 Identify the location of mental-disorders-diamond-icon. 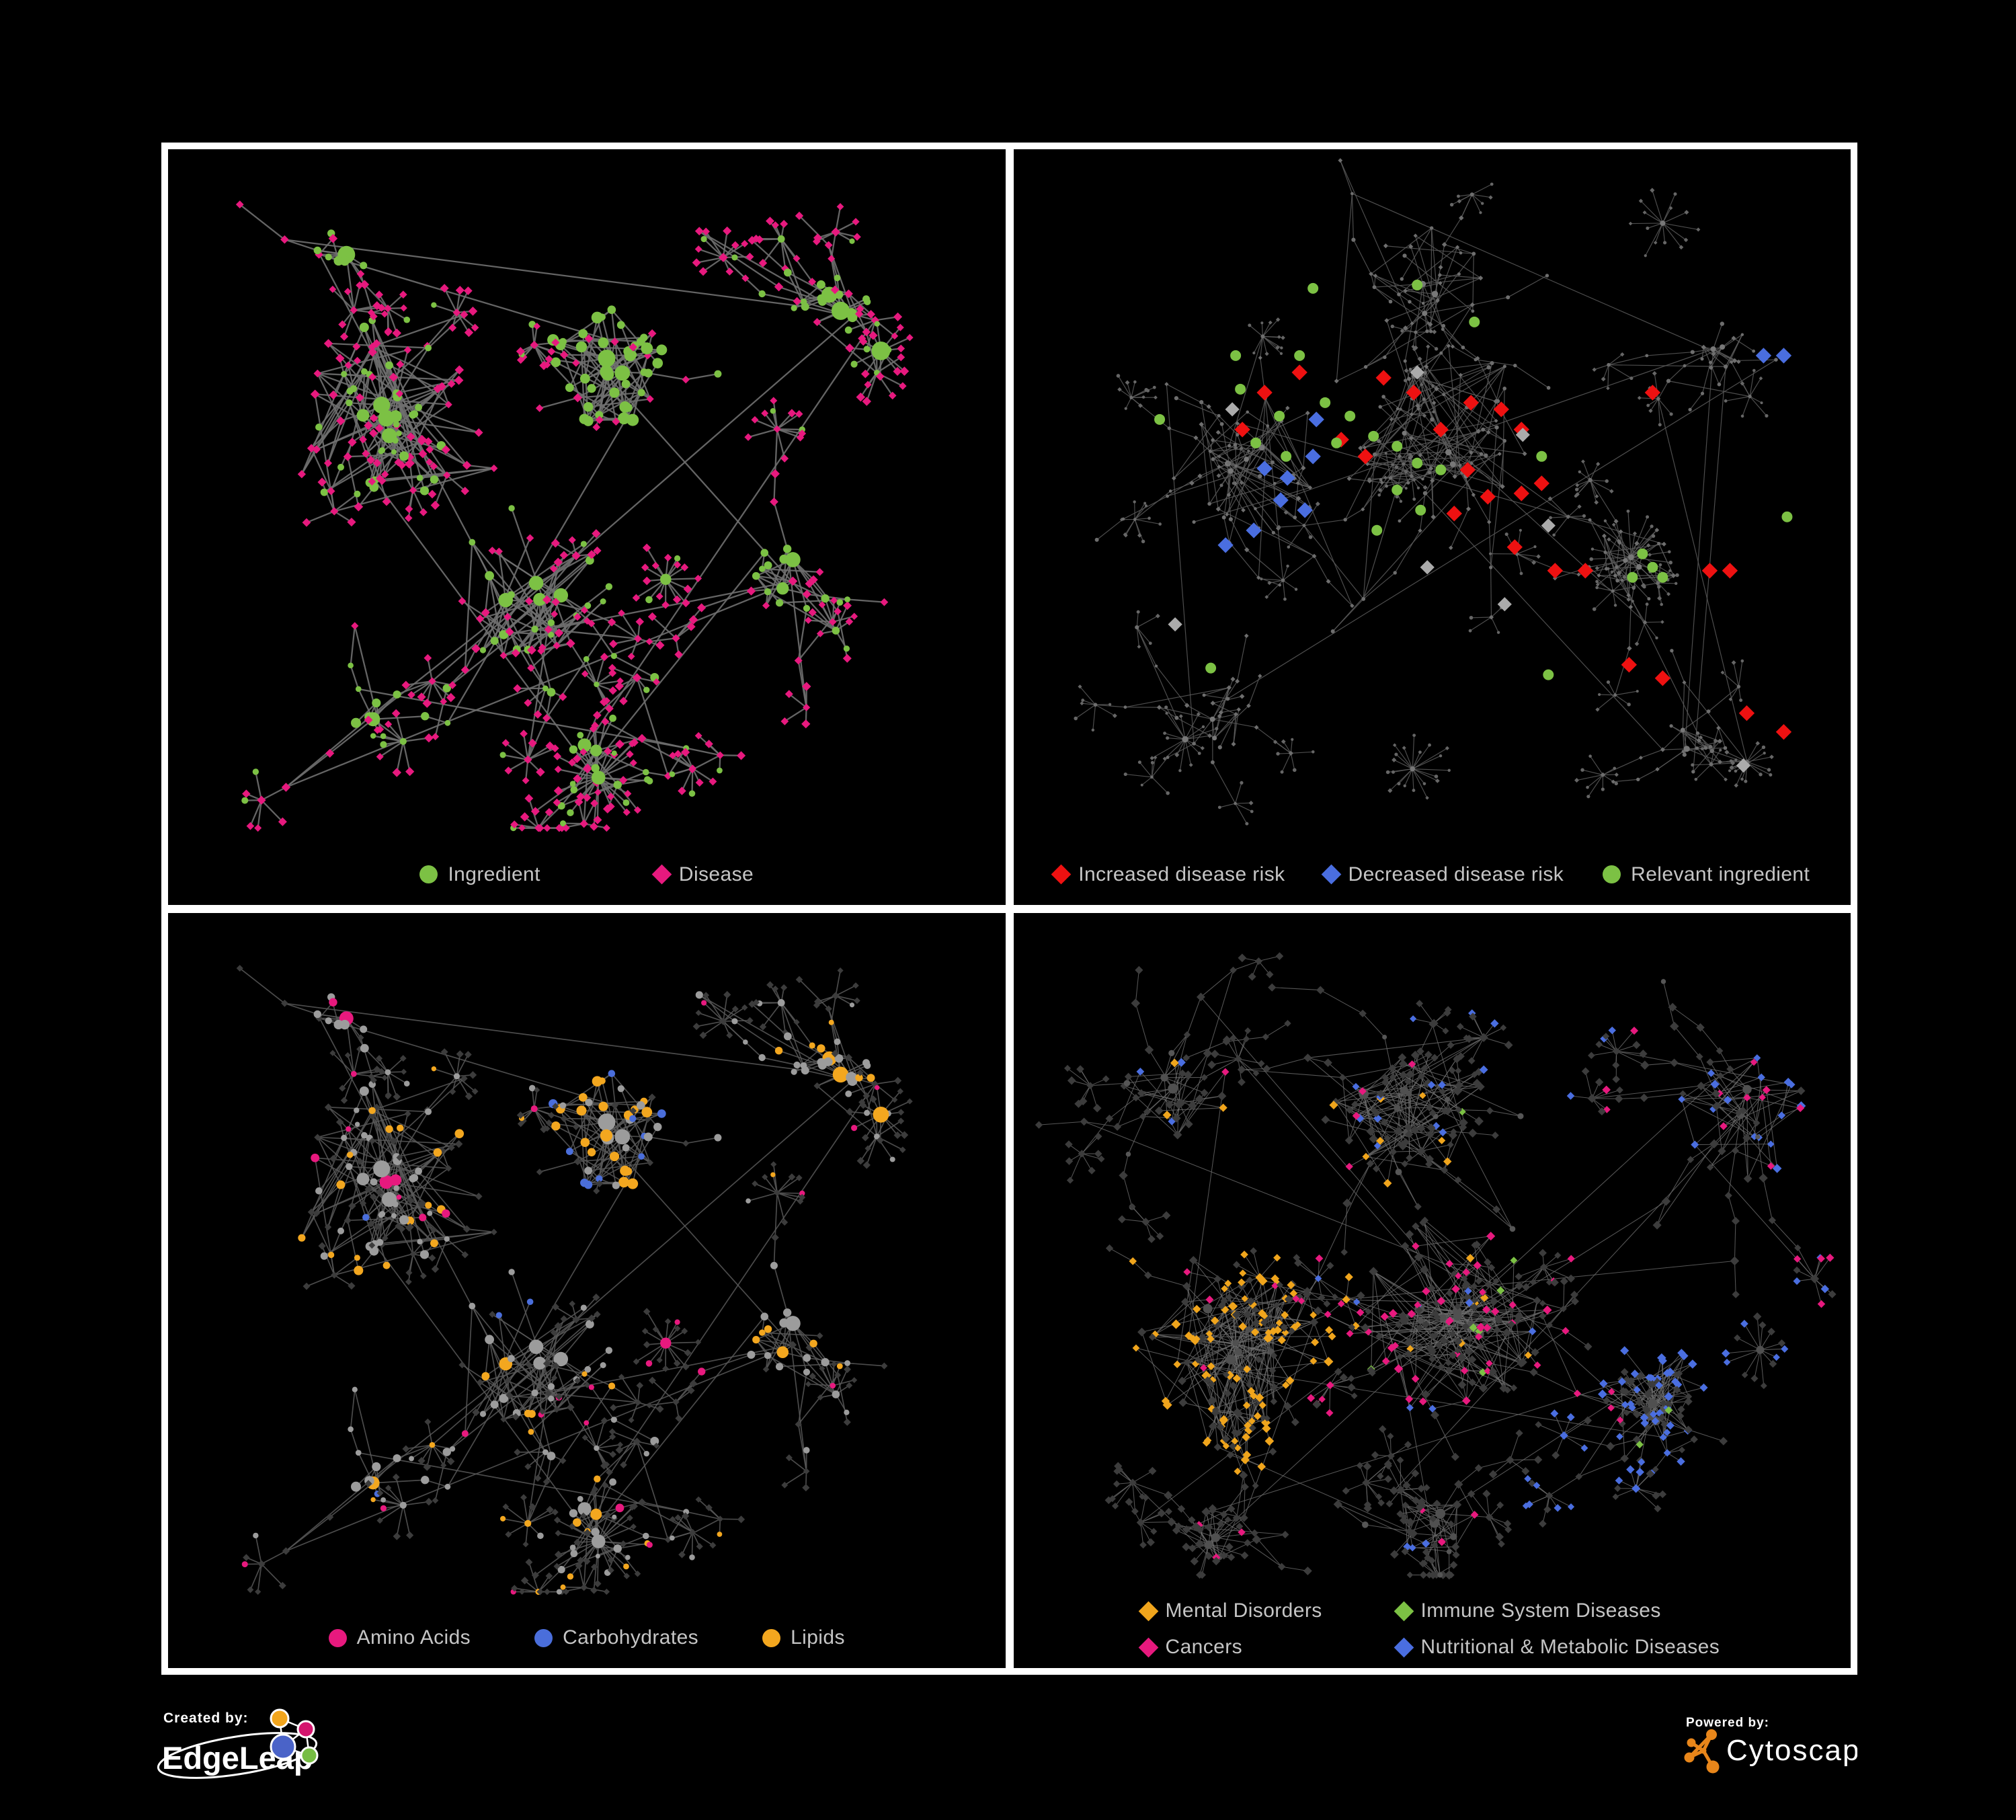
(1148, 1611).